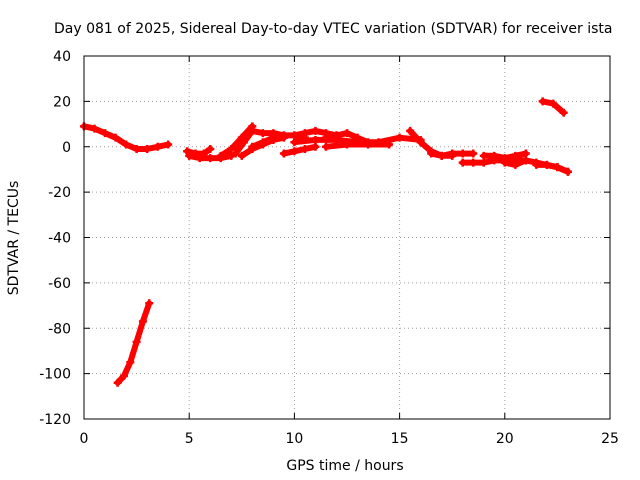  What do you see at coordinates (505, 439) in the screenshot?
I see `x-tick-label: 20` at bounding box center [505, 439].